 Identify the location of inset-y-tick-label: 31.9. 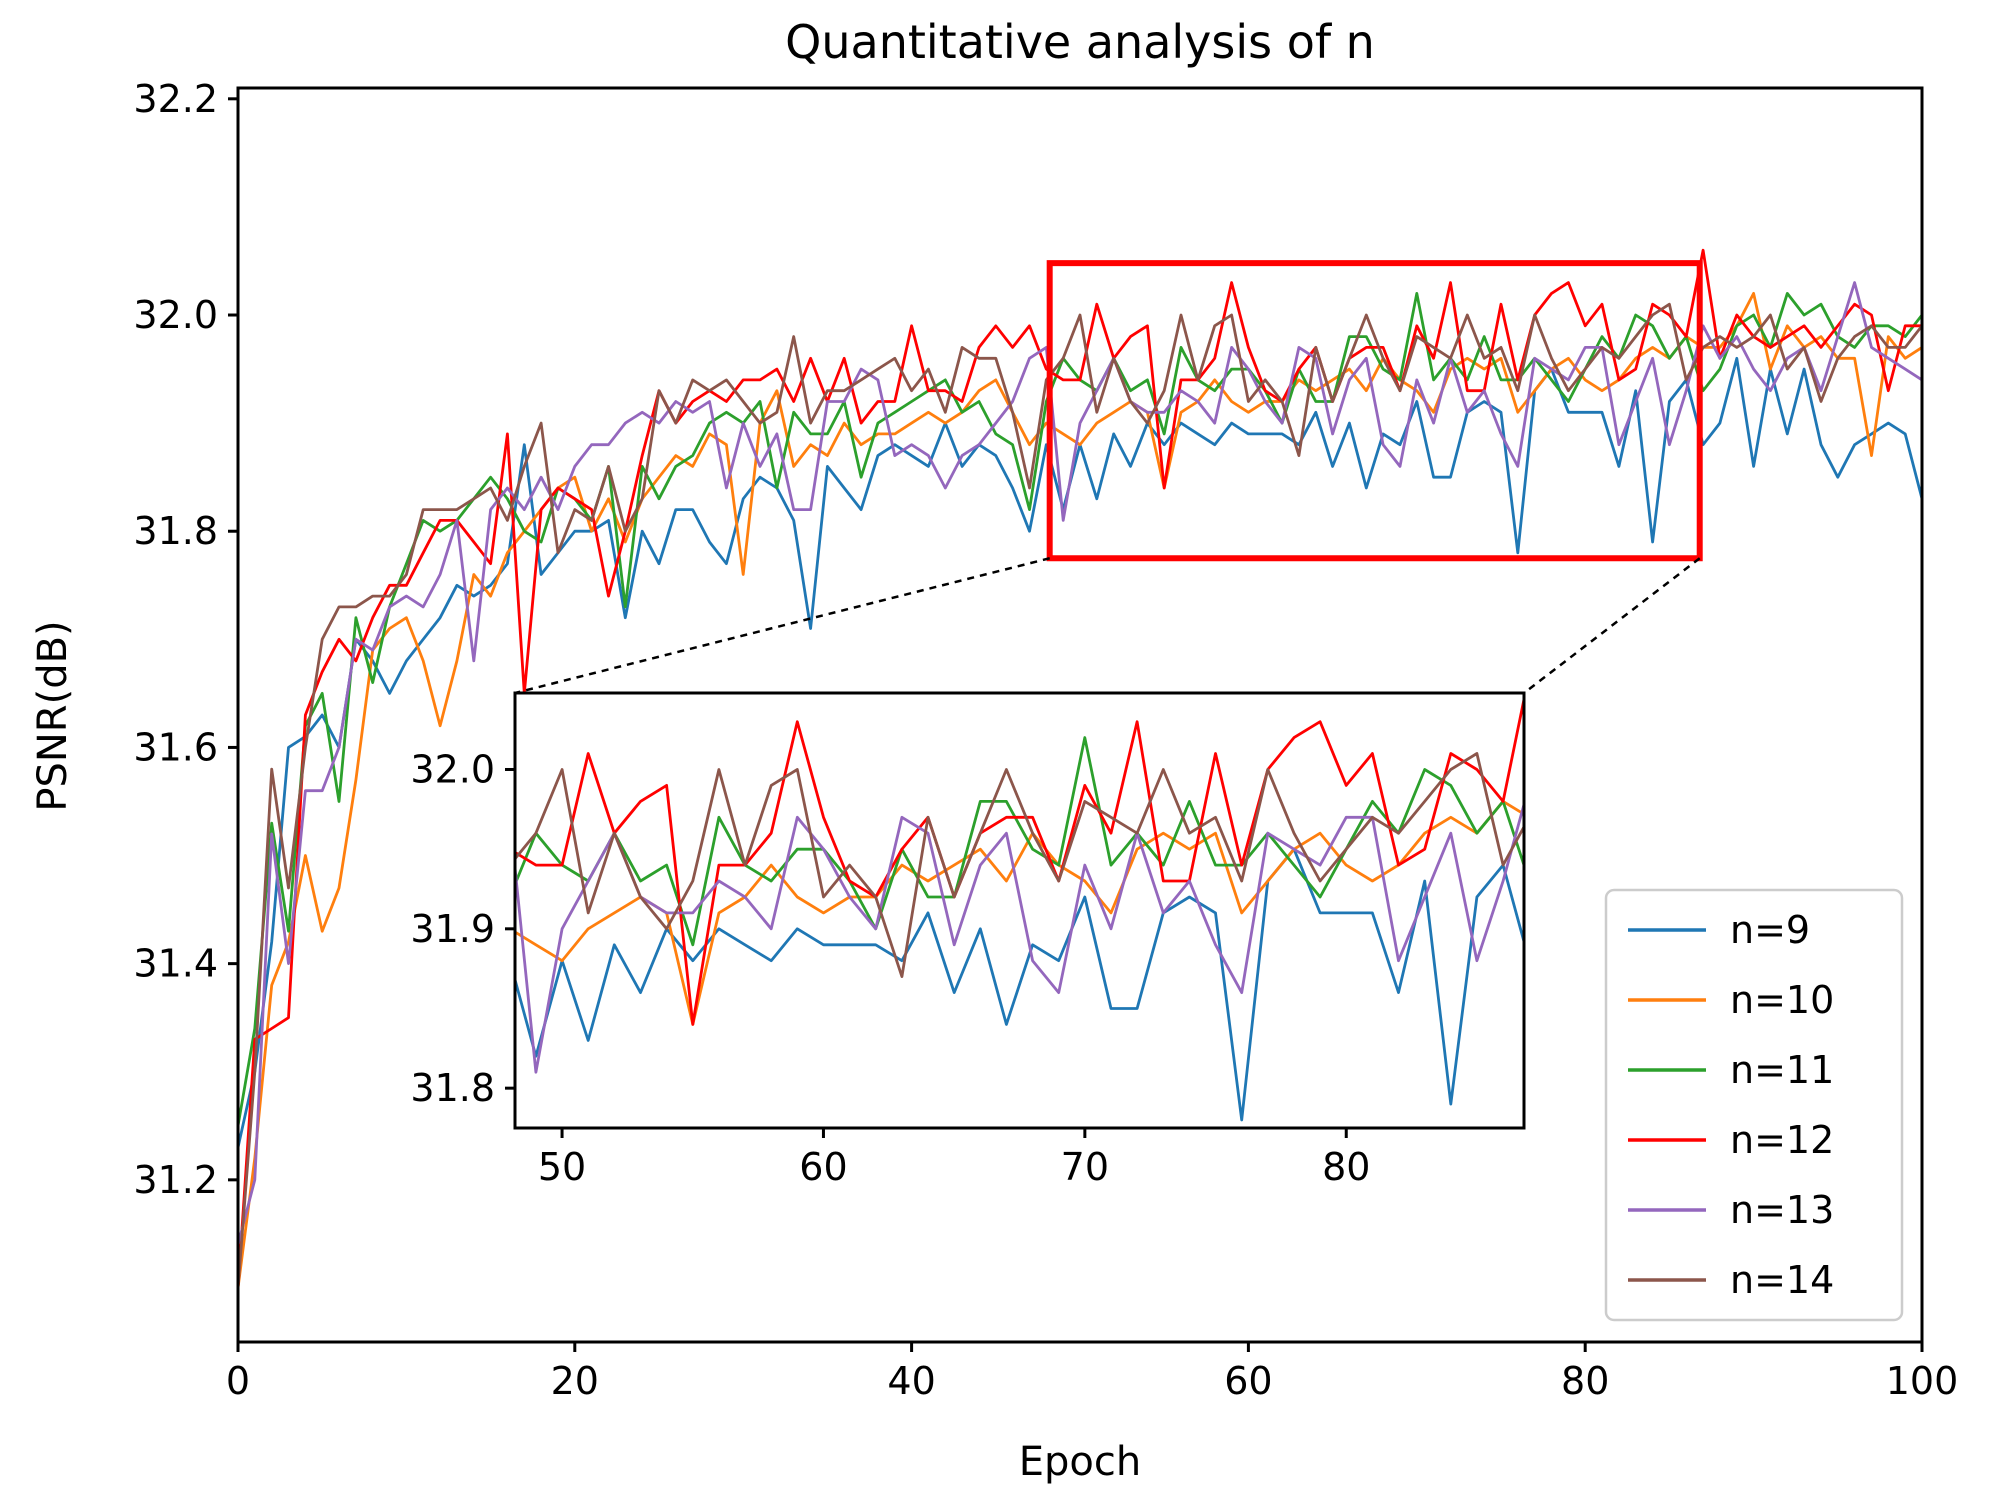
(452, 929).